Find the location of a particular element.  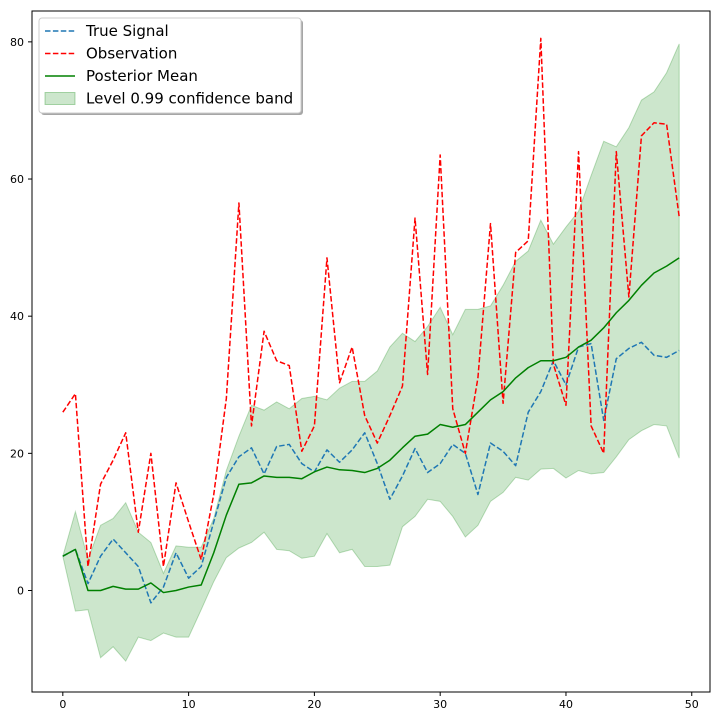

y-tick-label: 80 is located at coordinates (17, 42).